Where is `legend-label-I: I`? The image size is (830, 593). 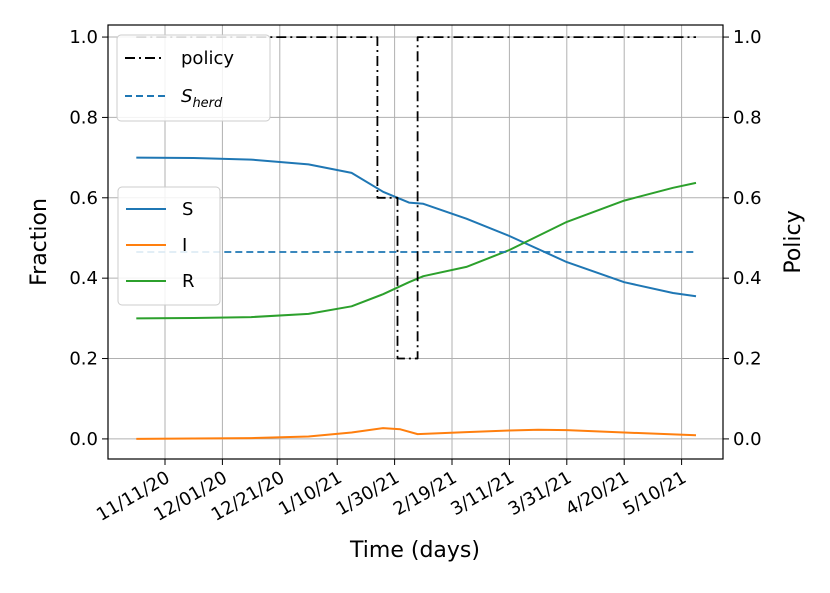
legend-label-I: I is located at coordinates (184, 245).